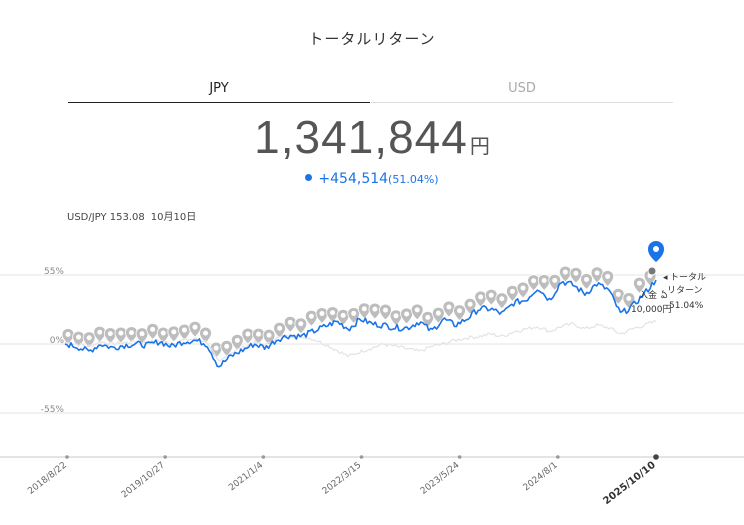 This screenshot has width=744, height=525. I want to click on tab-jpy: JPY, so click(219, 89).